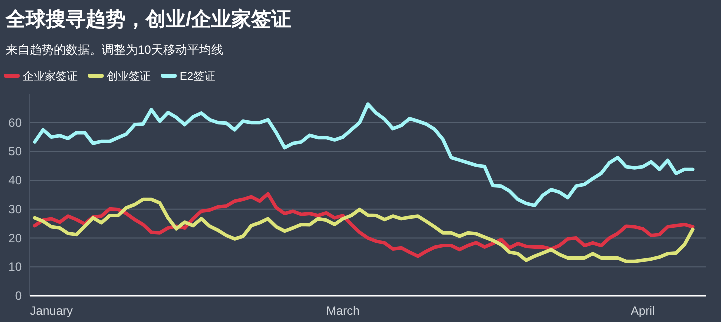  What do you see at coordinates (15, 151) in the screenshot?
I see `y-tick-label: 50` at bounding box center [15, 151].